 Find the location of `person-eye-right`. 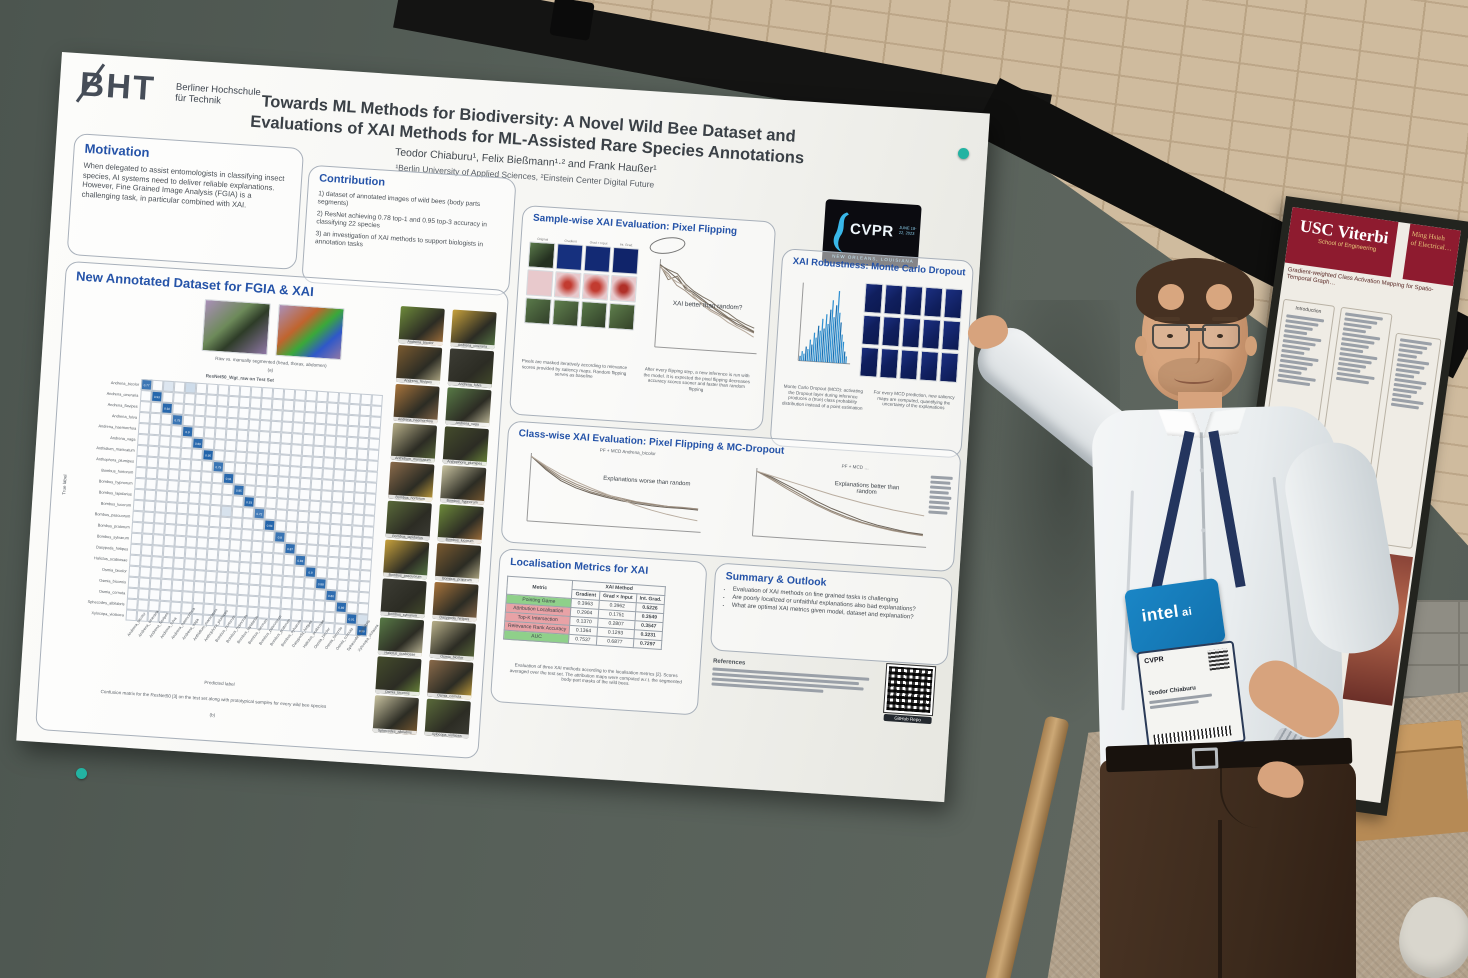

person-eye-right is located at coordinates (1220, 336).